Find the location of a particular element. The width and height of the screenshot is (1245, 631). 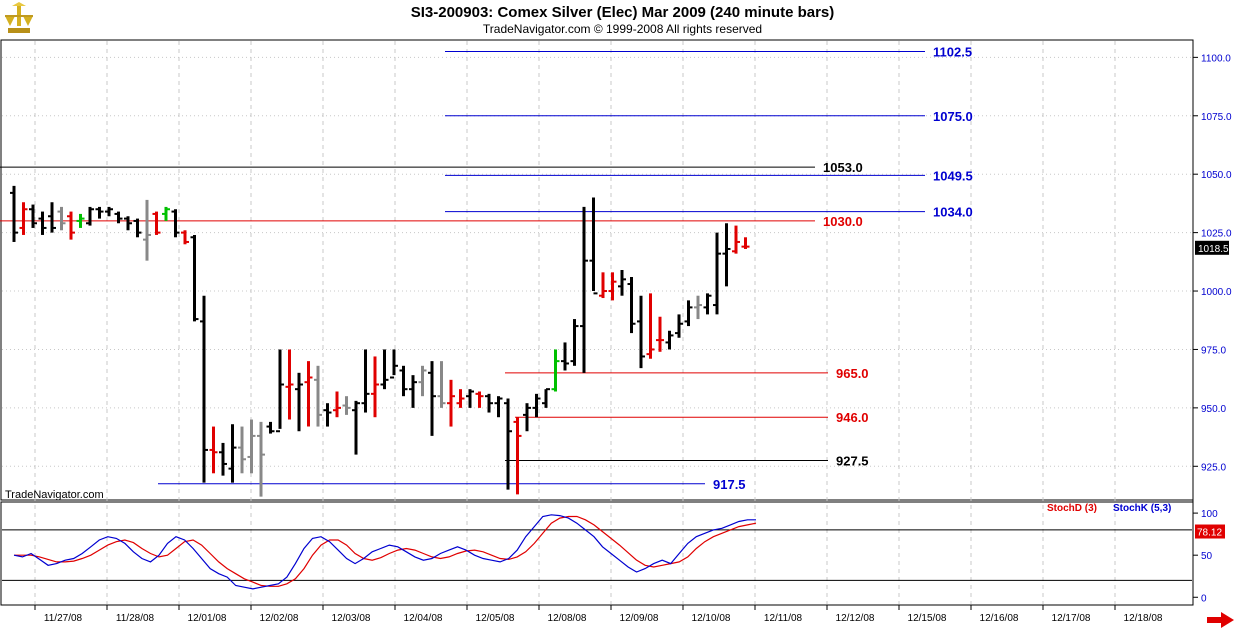

x-tick-label: 12/17/08 is located at coordinates (1071, 618).